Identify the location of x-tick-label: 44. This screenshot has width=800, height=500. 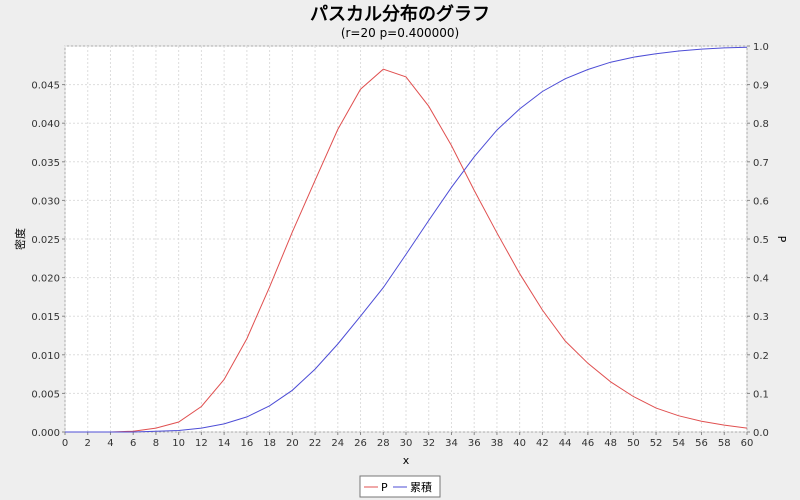
(565, 443).